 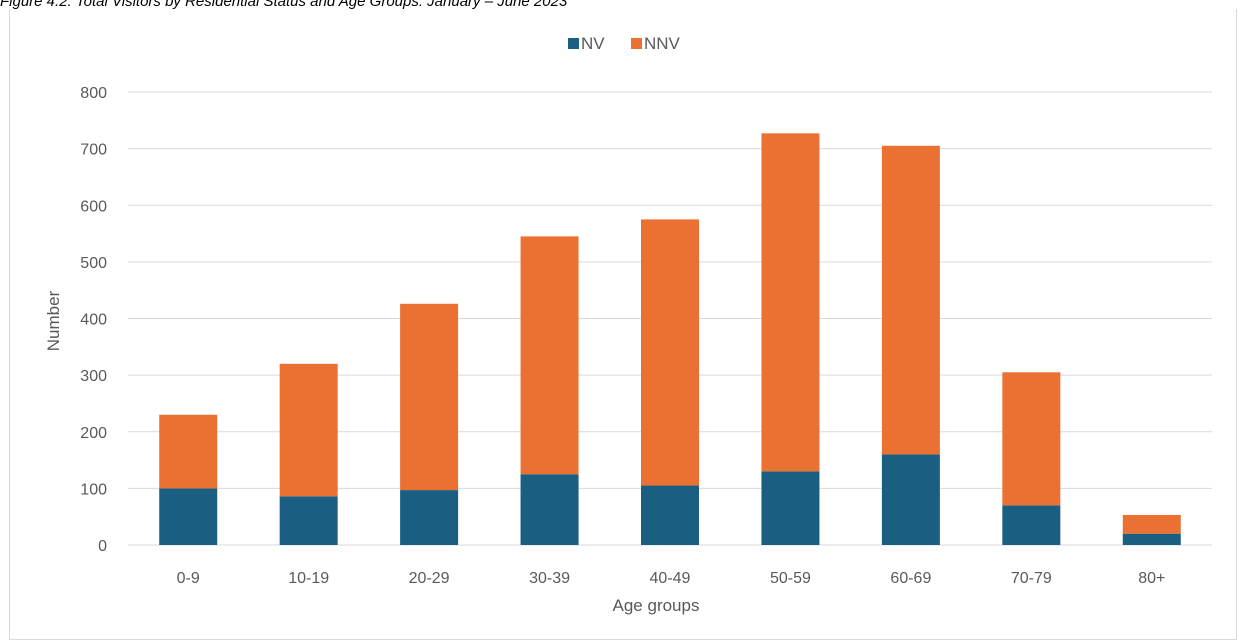 I want to click on y-tick-label: 700, so click(x=93, y=150).